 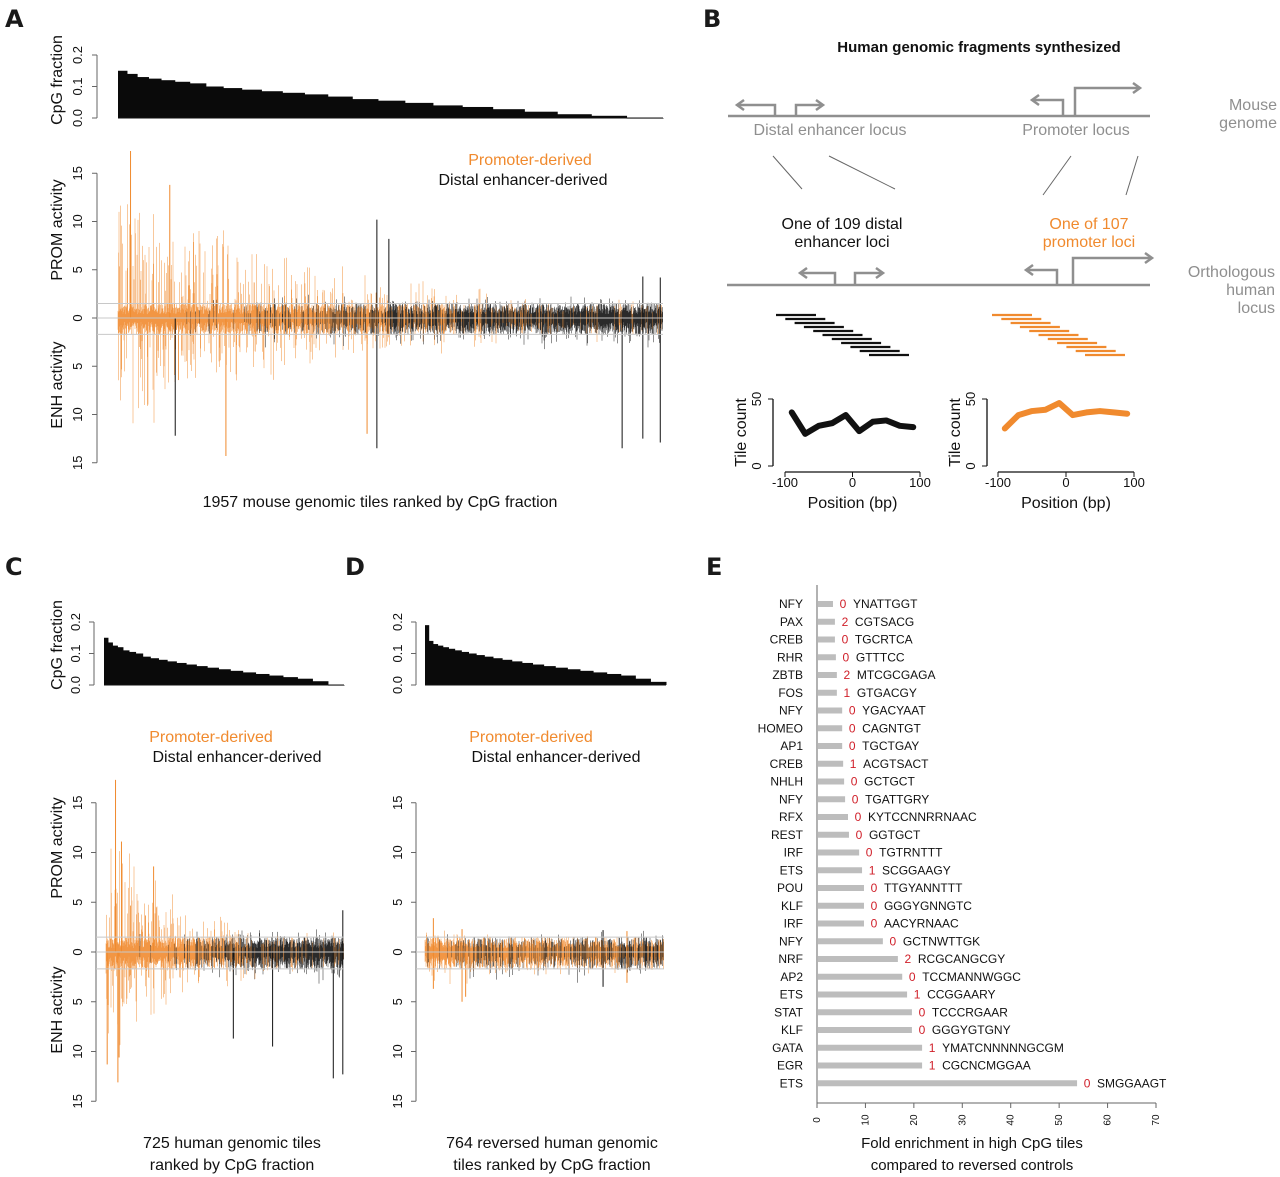 I want to click on motif-sequence-label: GGTGCT, so click(x=895, y=835).